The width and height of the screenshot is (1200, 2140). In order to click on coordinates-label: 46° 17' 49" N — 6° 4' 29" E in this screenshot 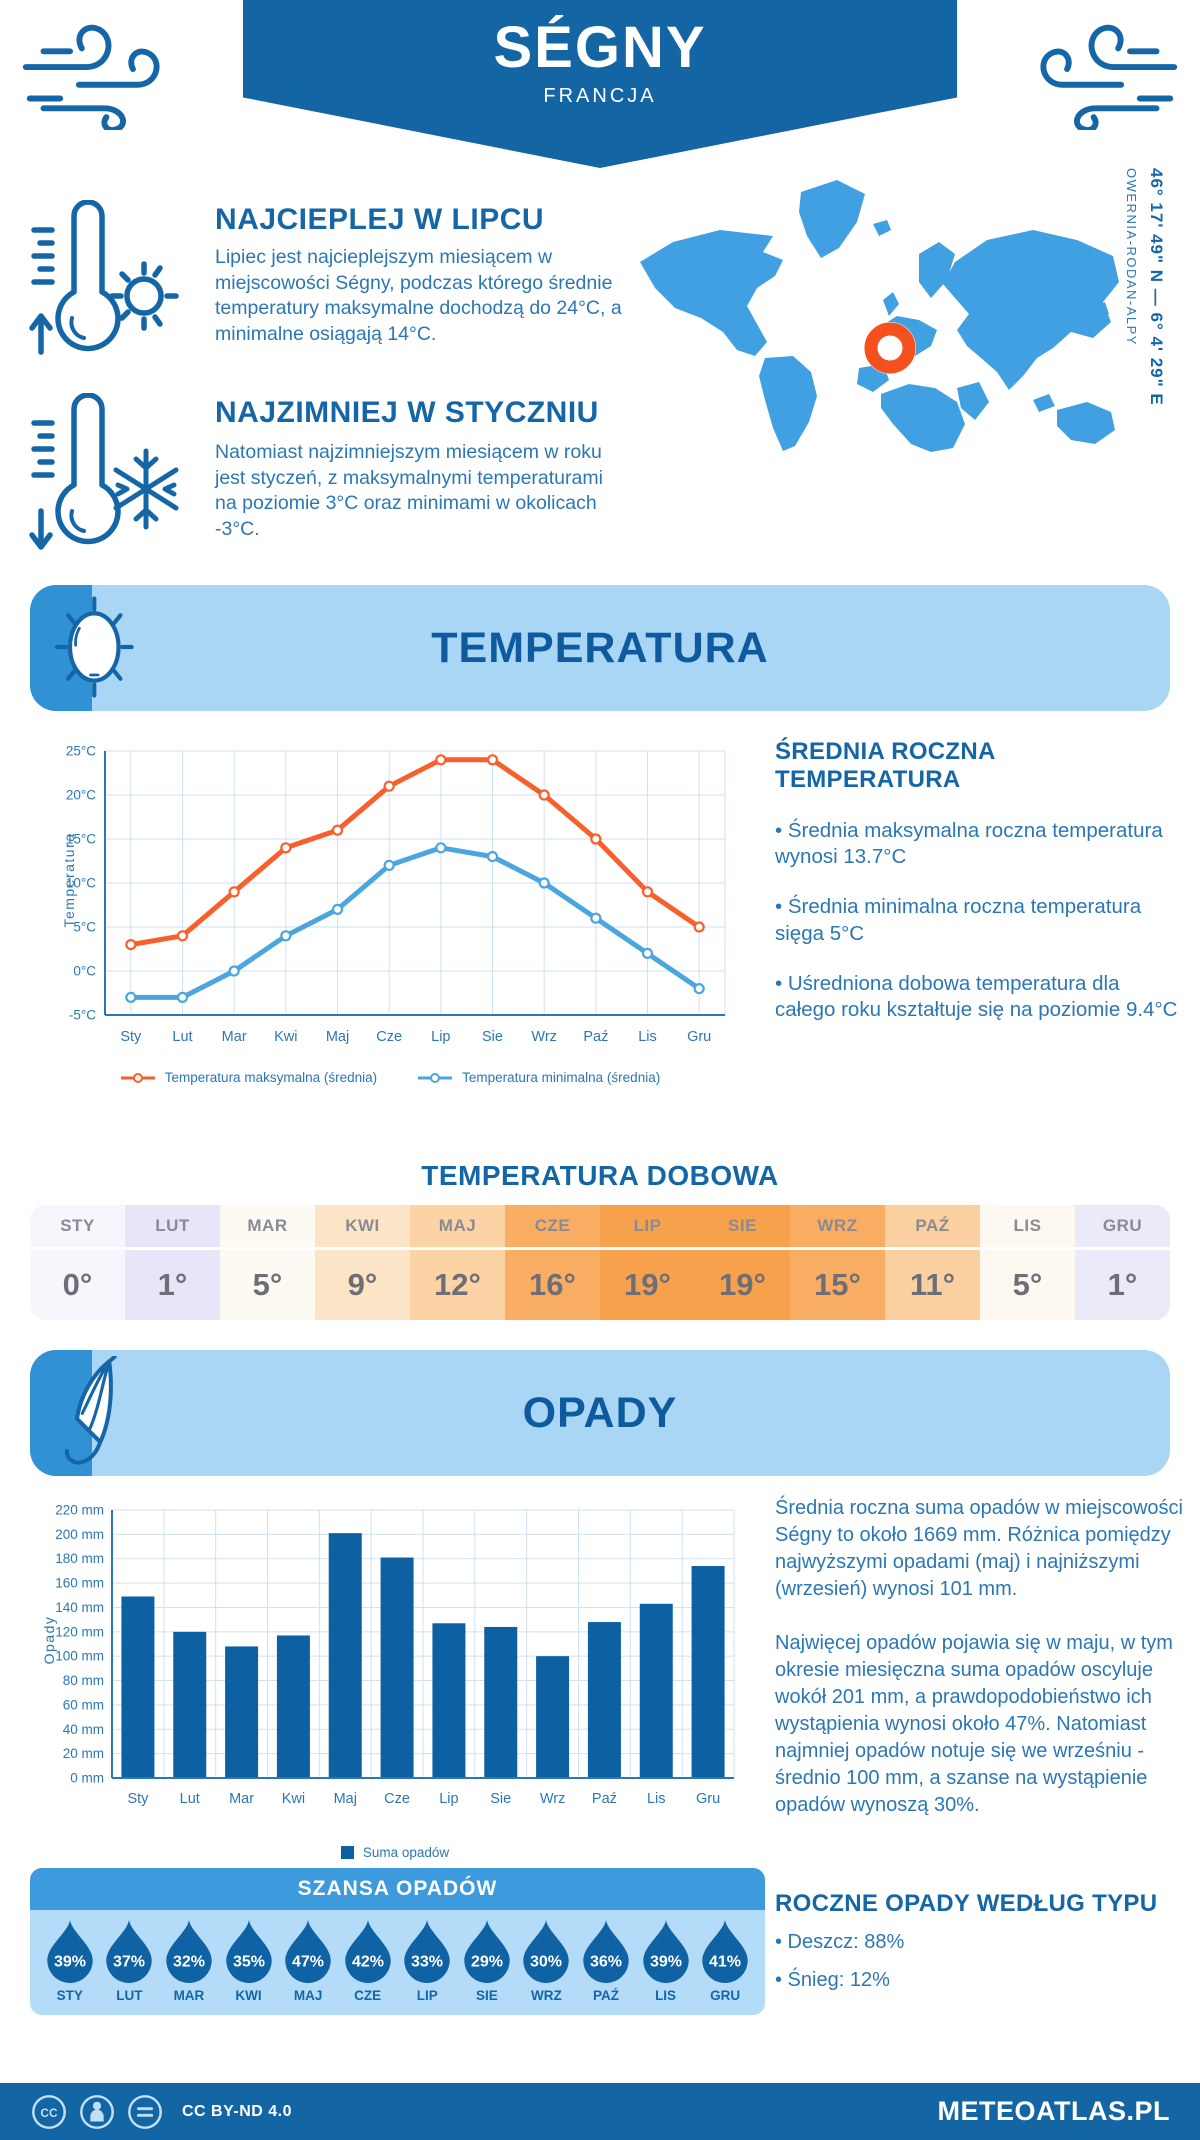, I will do `click(1156, 287)`.